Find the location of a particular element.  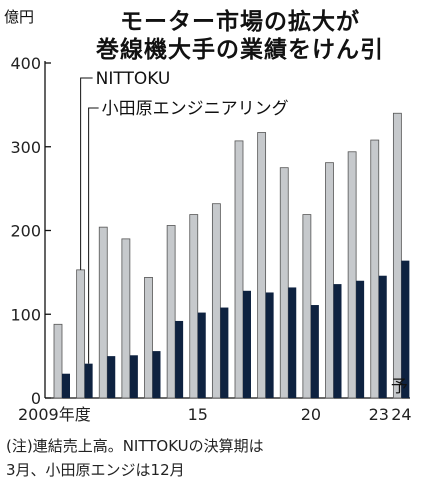

y-tick-label-200: 200 is located at coordinates (25, 231).